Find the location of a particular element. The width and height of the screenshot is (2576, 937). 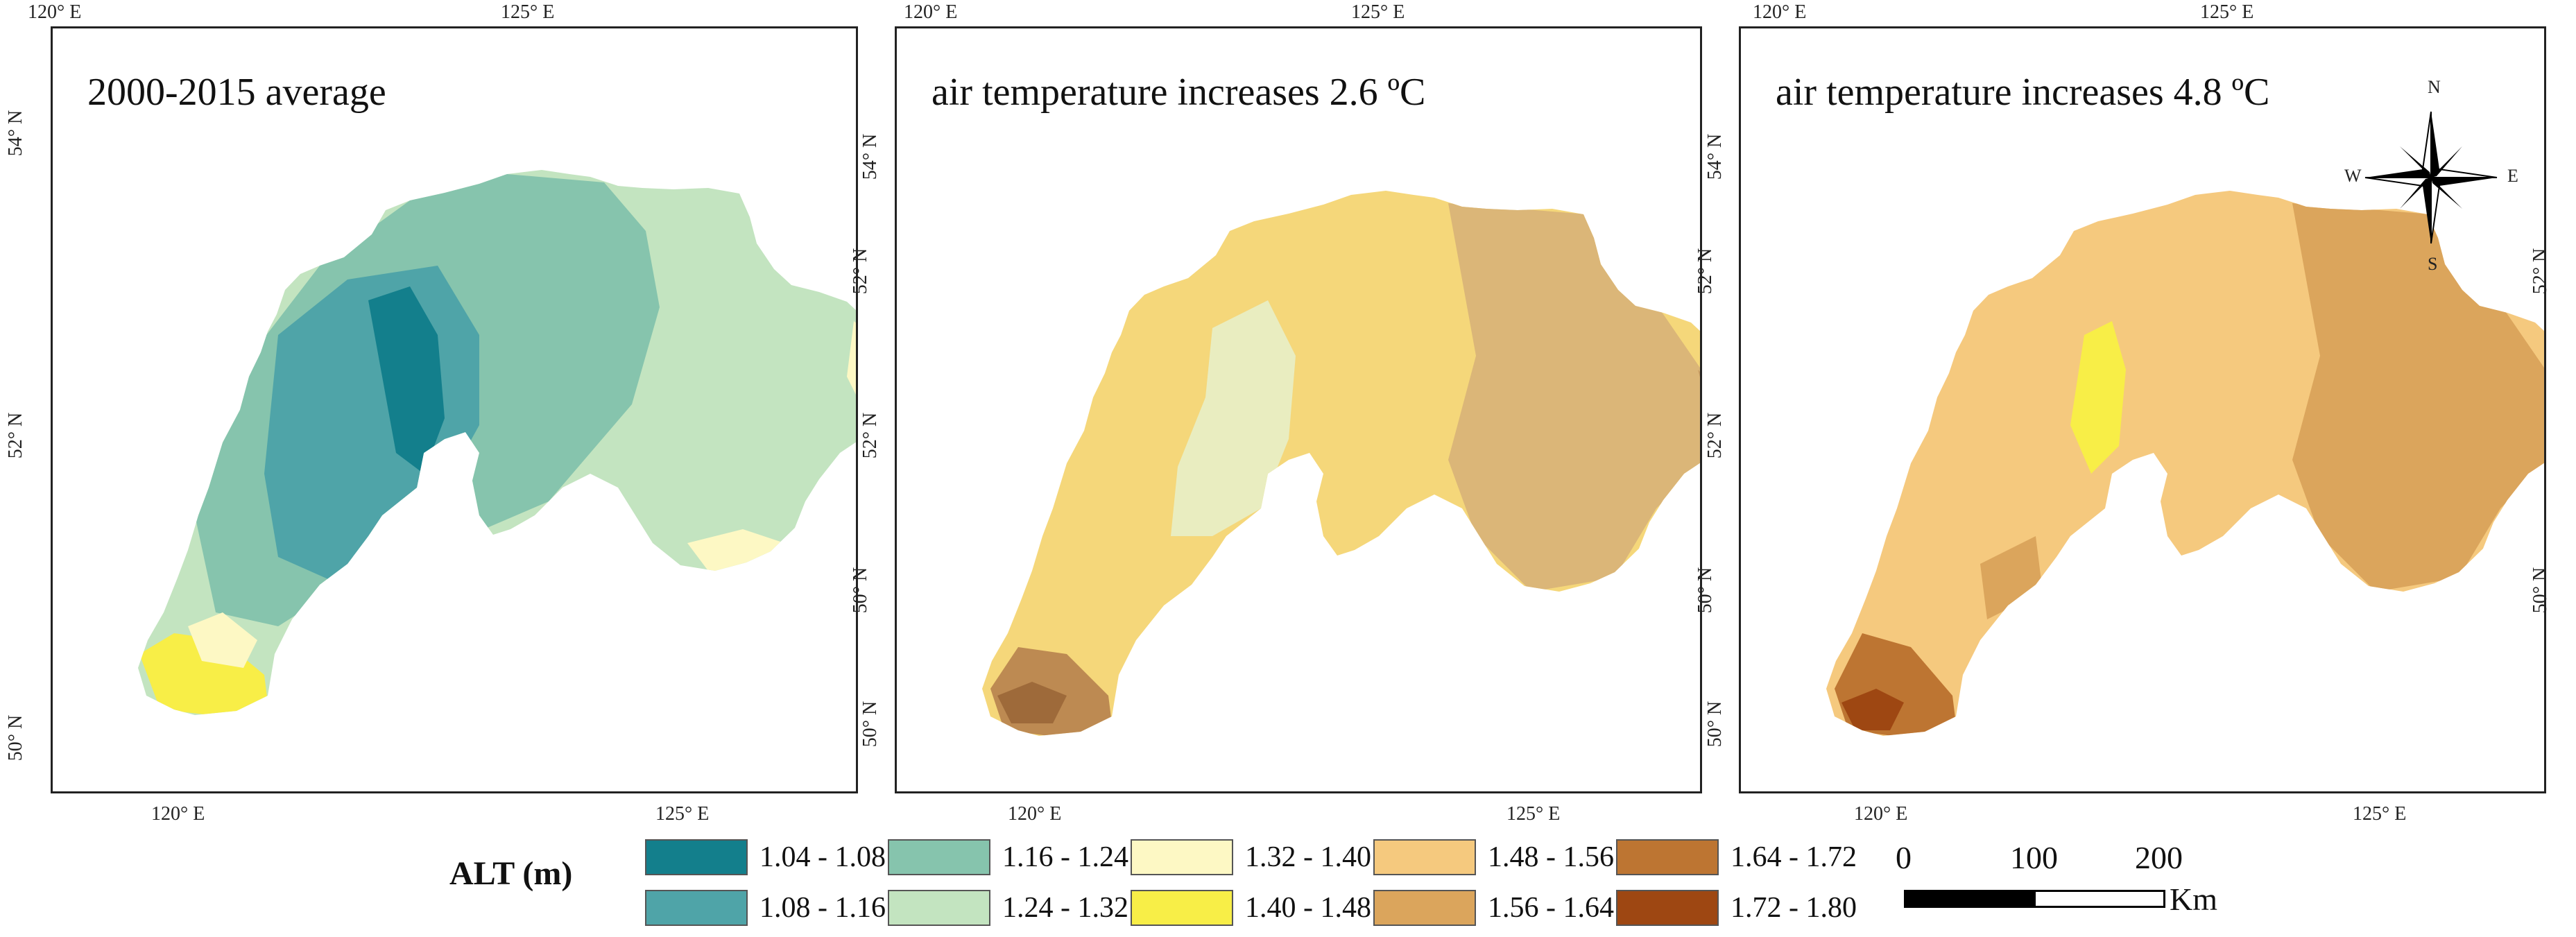

scale-bar-white is located at coordinates (2099, 899).